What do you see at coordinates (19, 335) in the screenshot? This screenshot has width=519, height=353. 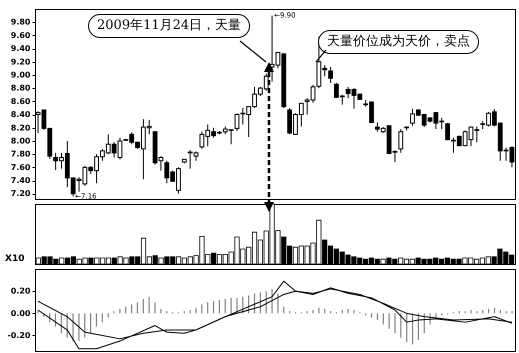 I see `y-tick-label: -0.20` at bounding box center [19, 335].